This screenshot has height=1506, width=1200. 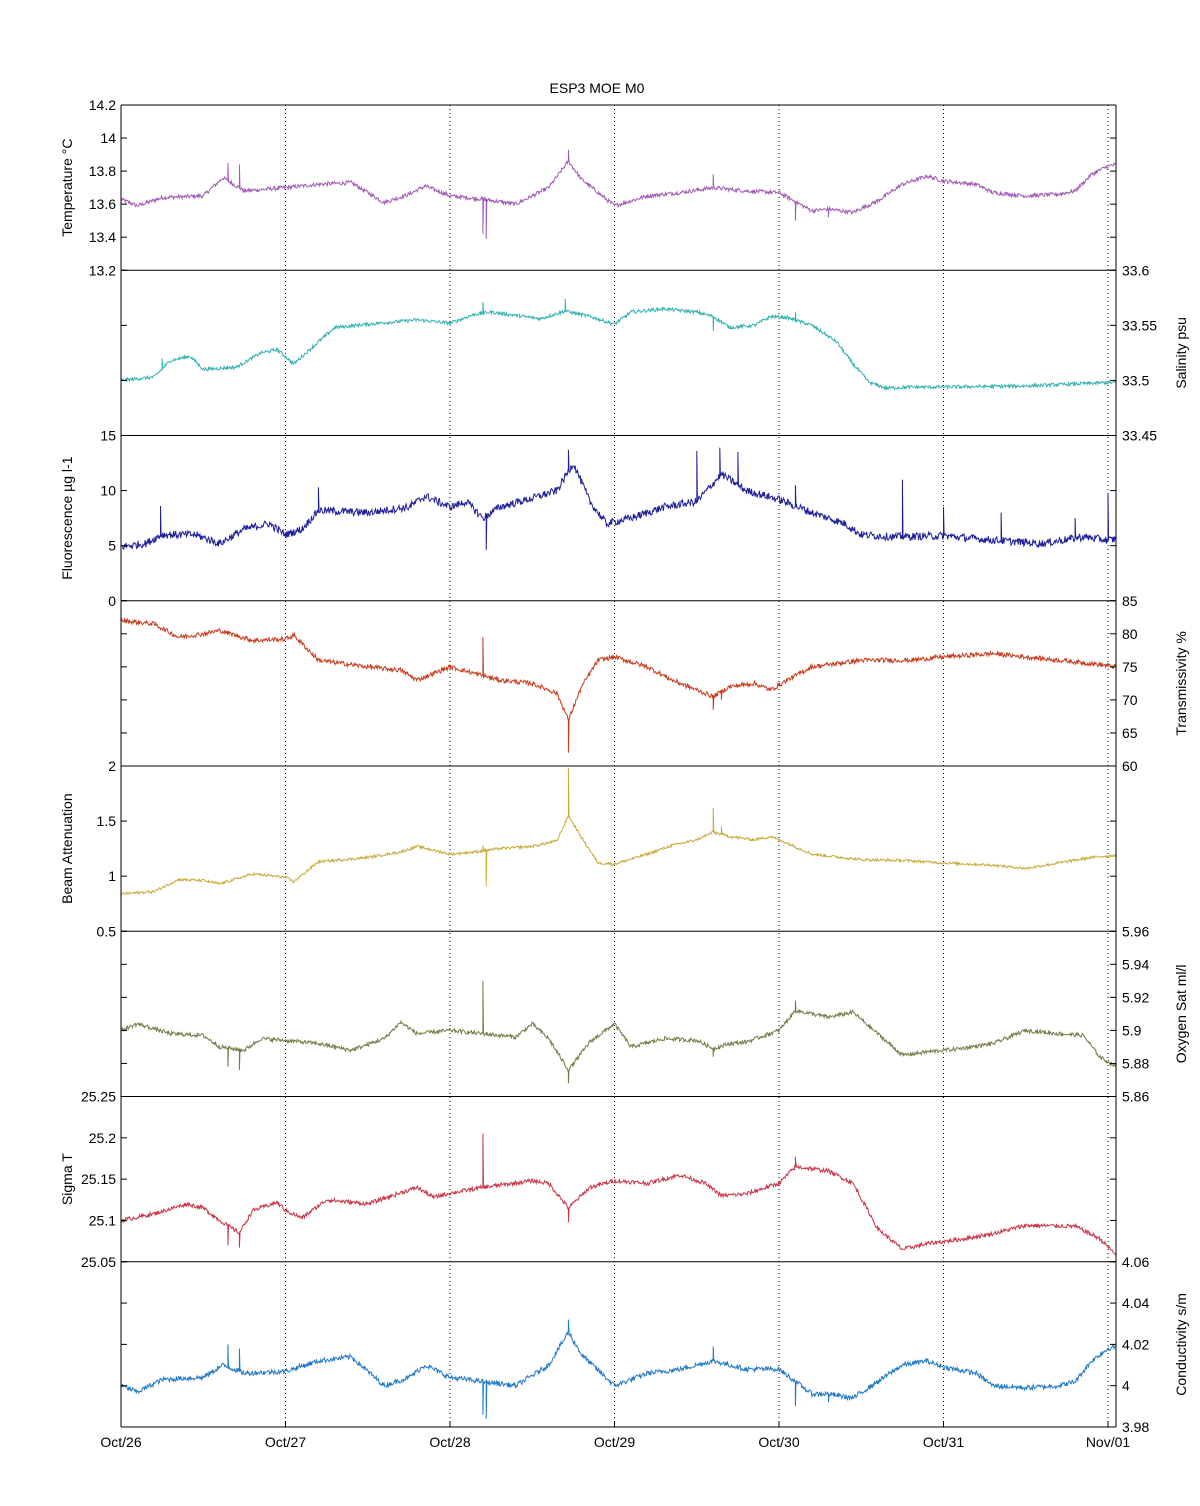 I want to click on x-tick-label: Oct/29, so click(x=614, y=1442).